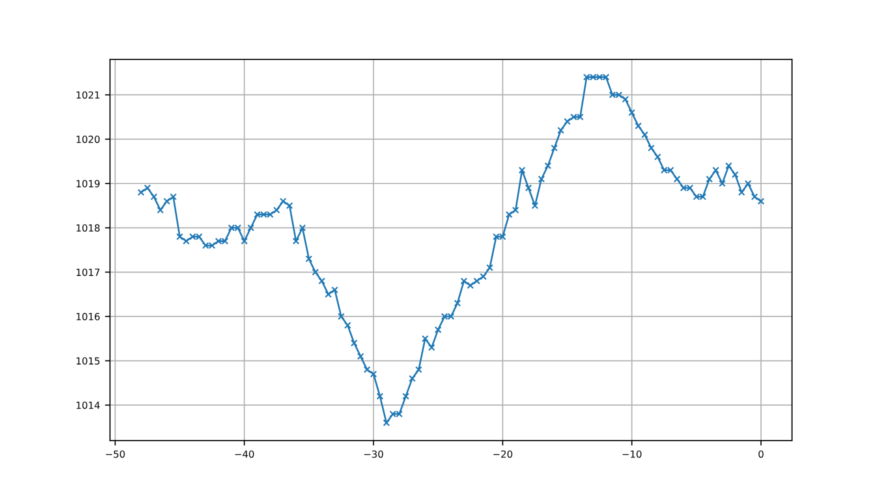 The height and width of the screenshot is (495, 880). I want to click on y-tick-label: 1015, so click(88, 361).